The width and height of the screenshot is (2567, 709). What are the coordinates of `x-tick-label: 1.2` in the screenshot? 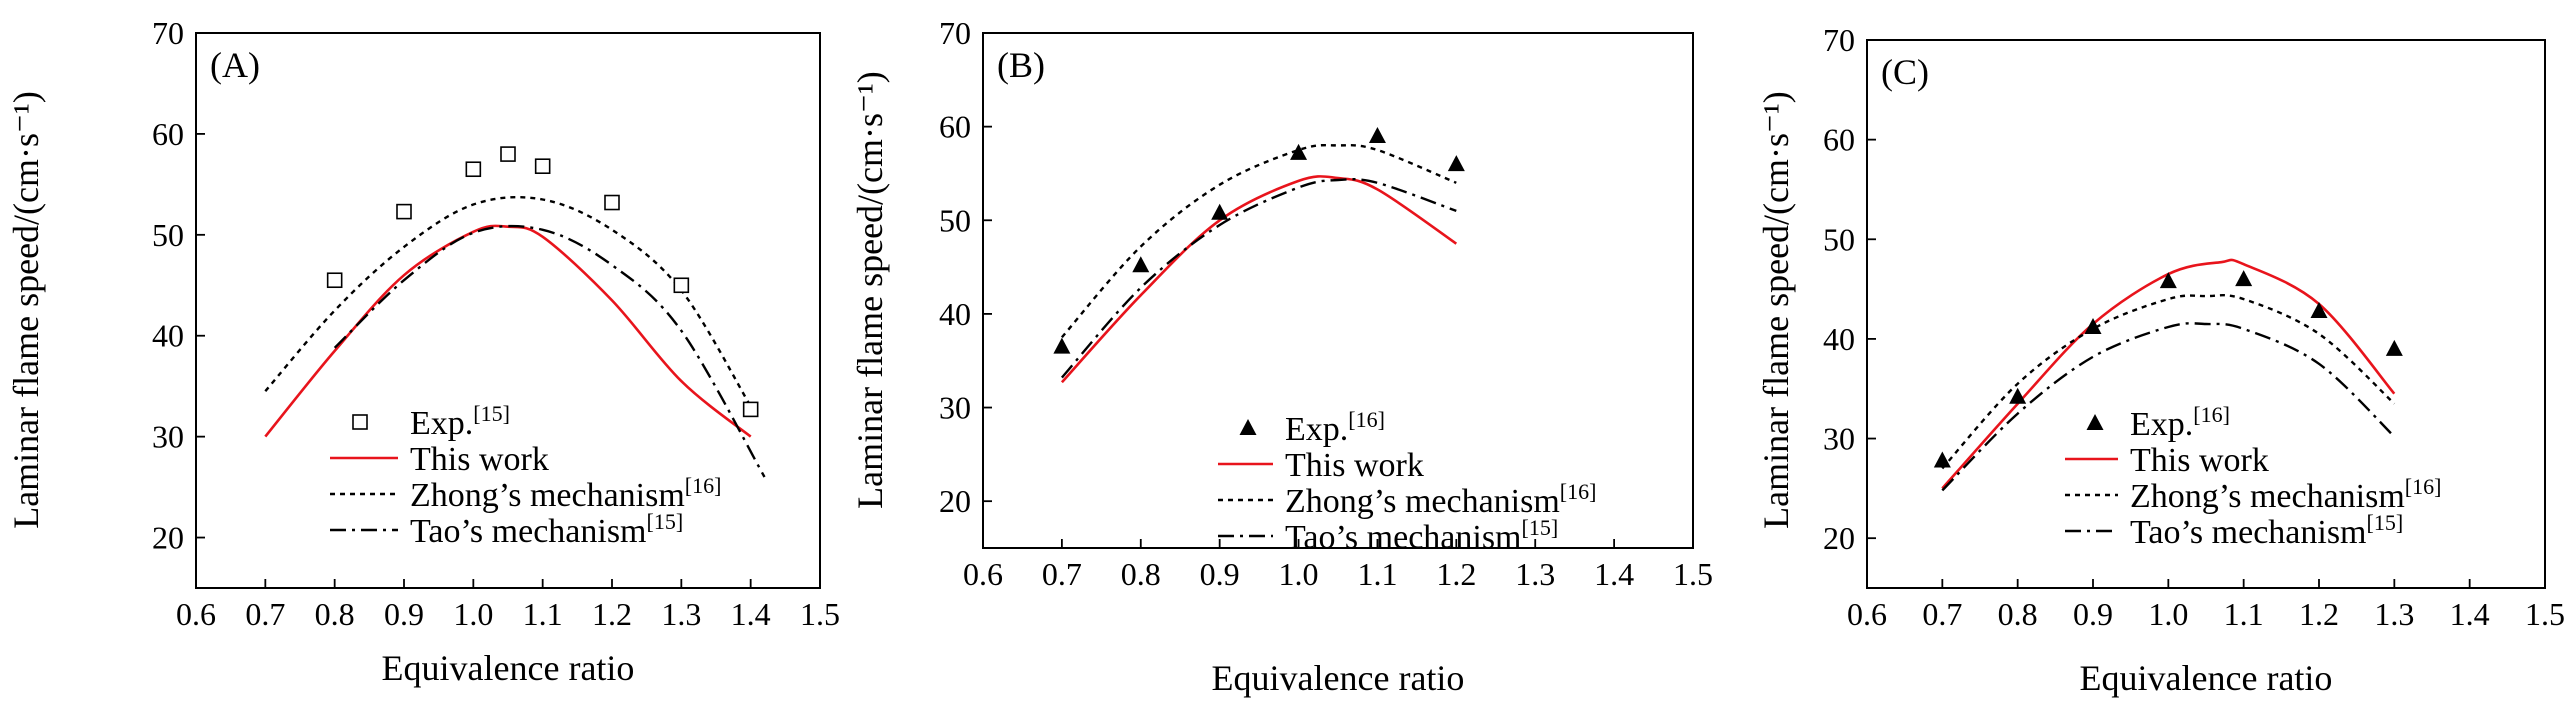 It's located at (2319, 614).